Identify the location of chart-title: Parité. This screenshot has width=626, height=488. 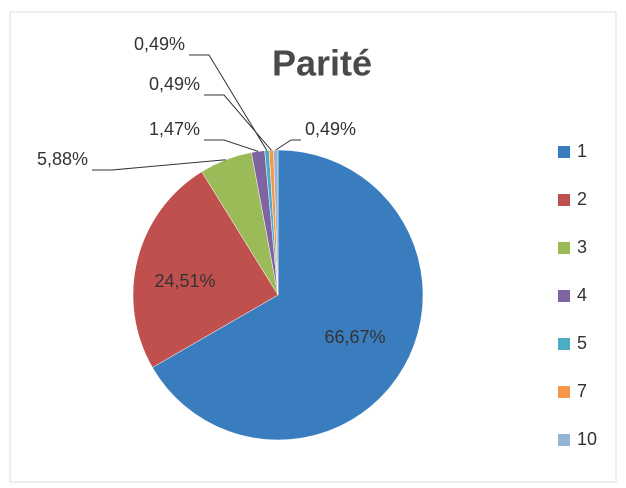
(322, 63).